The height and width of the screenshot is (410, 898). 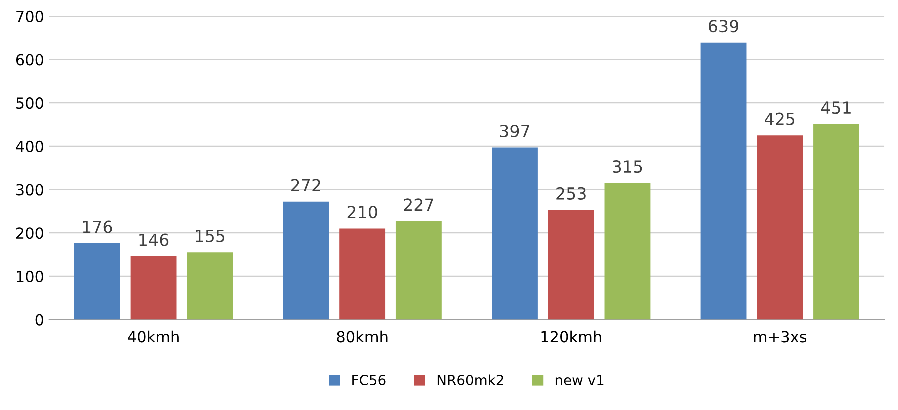 What do you see at coordinates (362, 336) in the screenshot?
I see `x-tick-label: 80kmh` at bounding box center [362, 336].